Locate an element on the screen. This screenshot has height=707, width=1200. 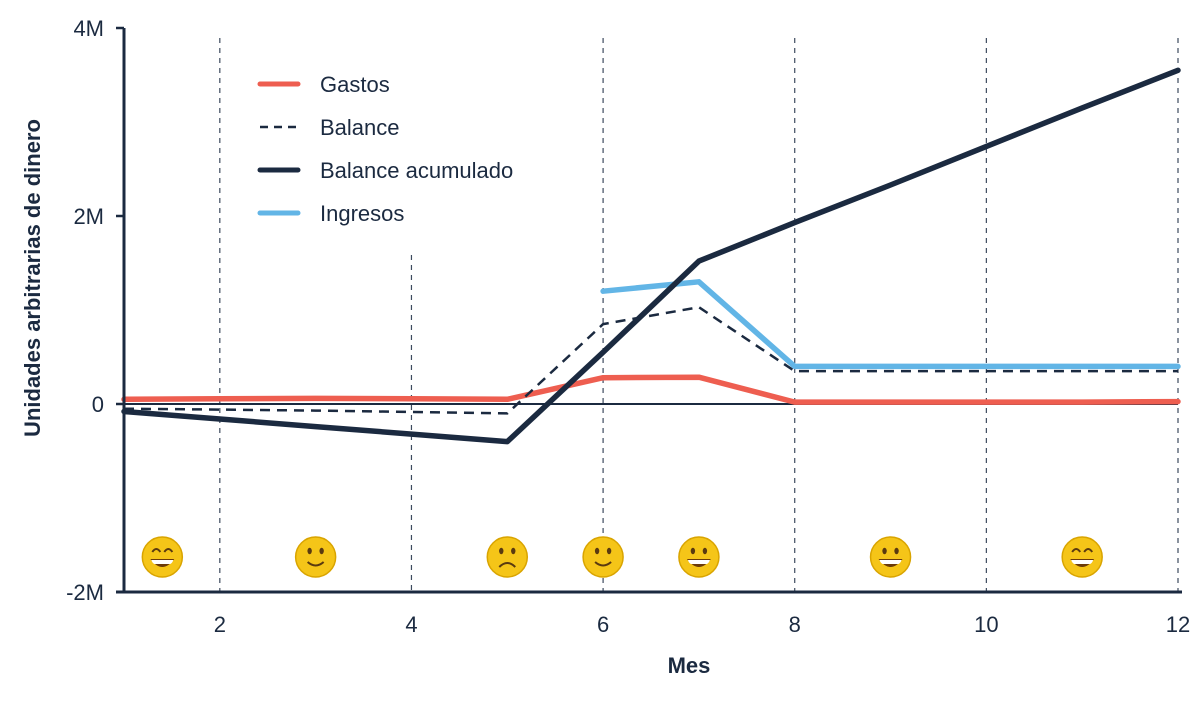
legend-label: Gastos is located at coordinates (355, 84).